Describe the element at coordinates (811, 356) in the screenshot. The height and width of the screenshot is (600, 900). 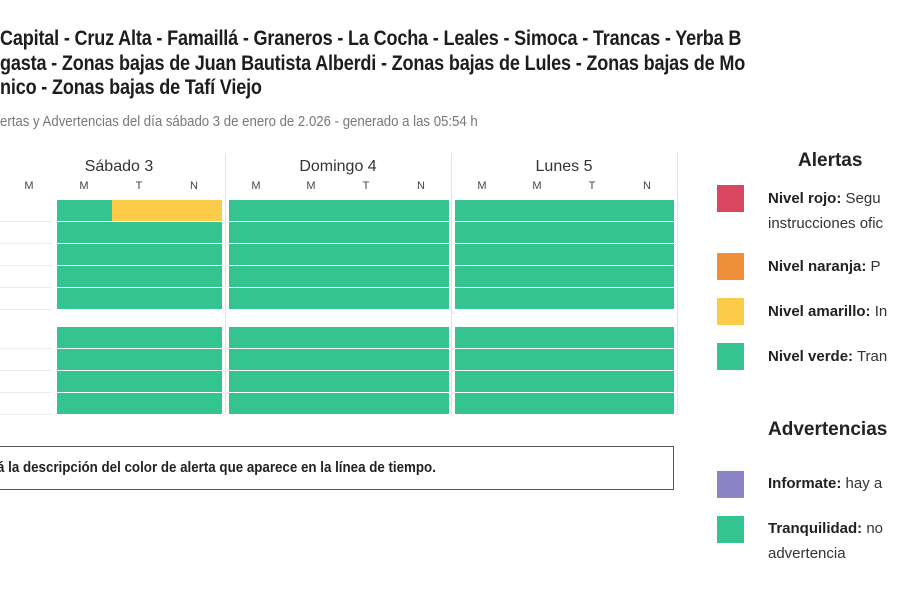
I see `legend-verde-name: Nivel verde:` at that location.